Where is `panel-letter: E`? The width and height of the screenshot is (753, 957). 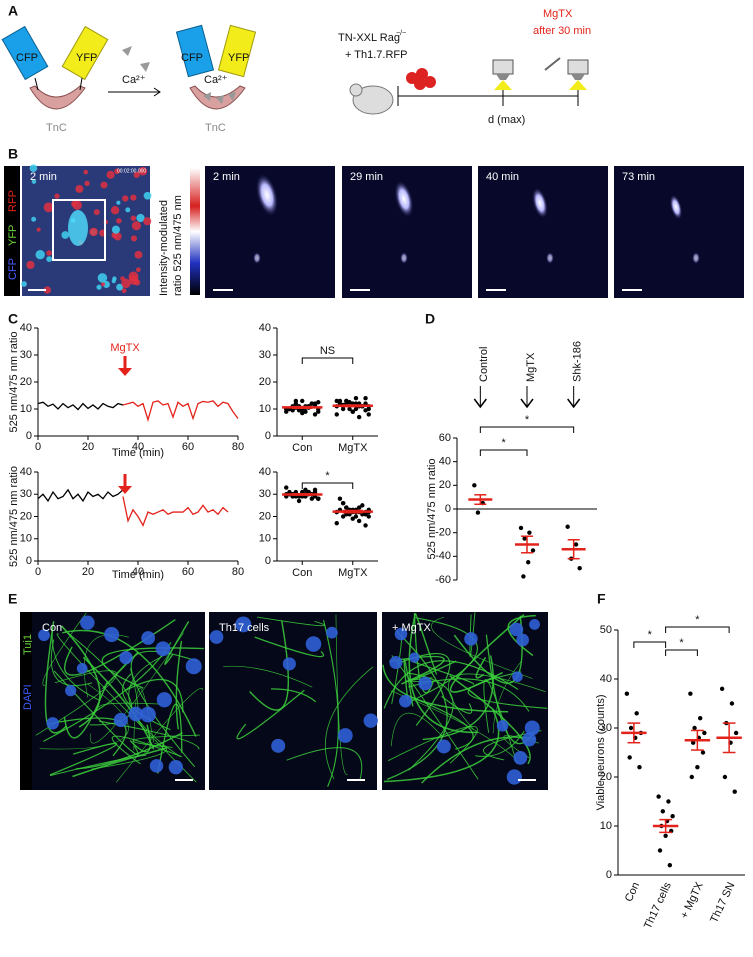
panel-letter: E is located at coordinates (12, 599).